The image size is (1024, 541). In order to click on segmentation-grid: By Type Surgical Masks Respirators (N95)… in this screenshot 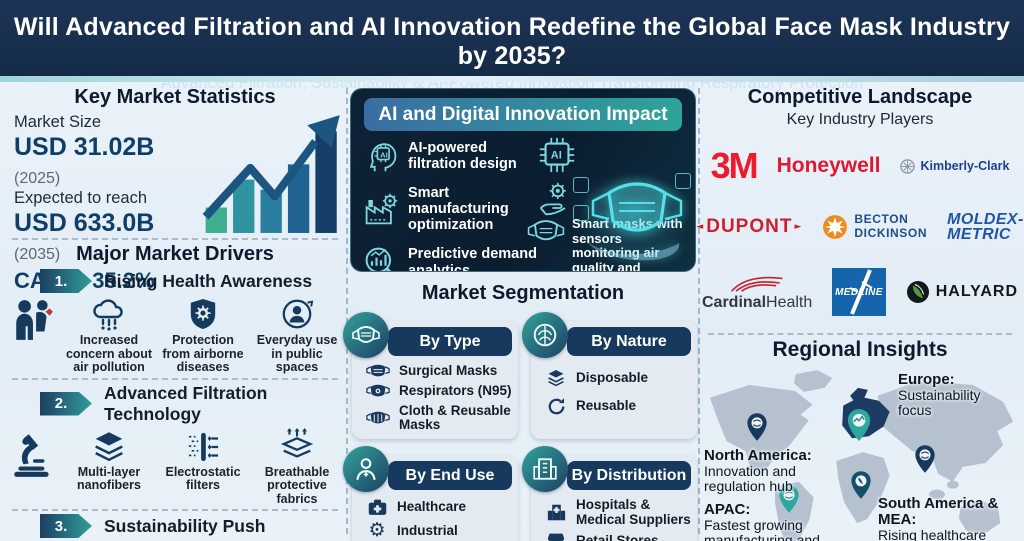, I will do `click(520, 426)`.